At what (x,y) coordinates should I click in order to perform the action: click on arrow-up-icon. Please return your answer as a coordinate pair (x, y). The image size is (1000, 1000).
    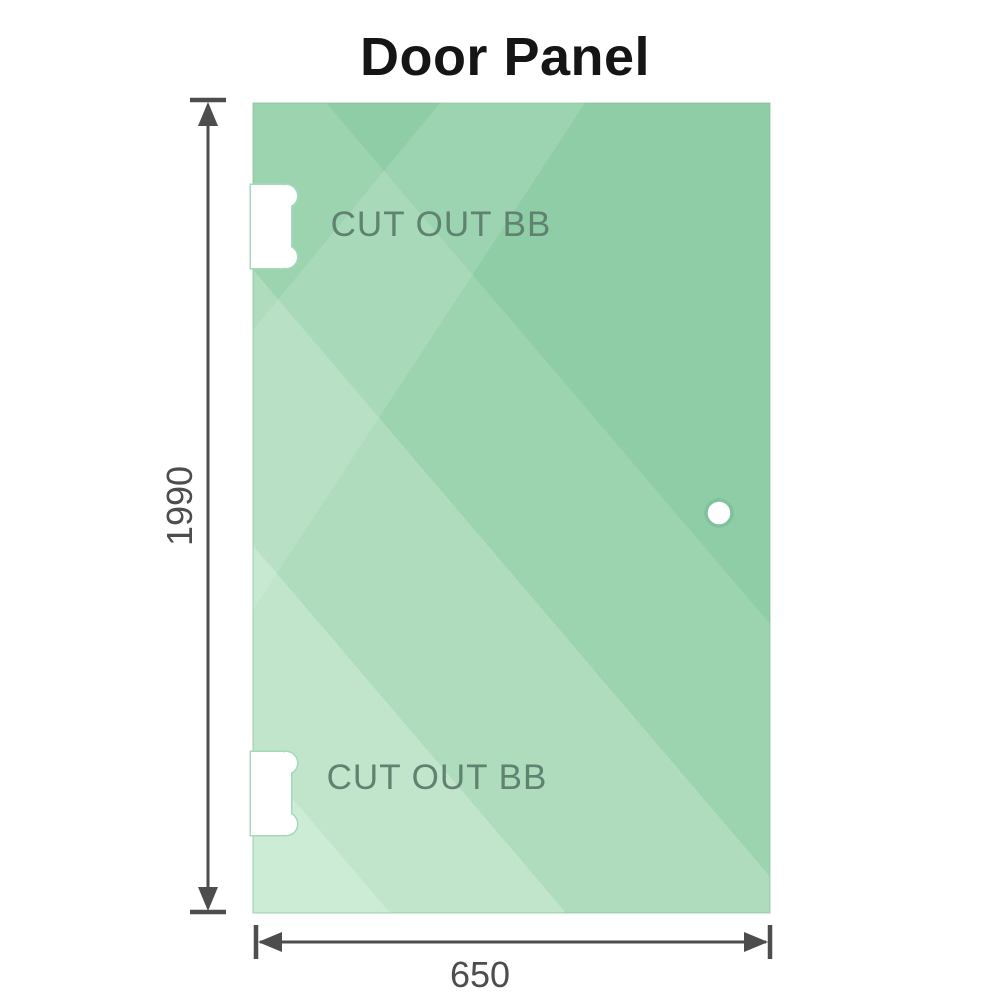
    Looking at the image, I should click on (208, 114).